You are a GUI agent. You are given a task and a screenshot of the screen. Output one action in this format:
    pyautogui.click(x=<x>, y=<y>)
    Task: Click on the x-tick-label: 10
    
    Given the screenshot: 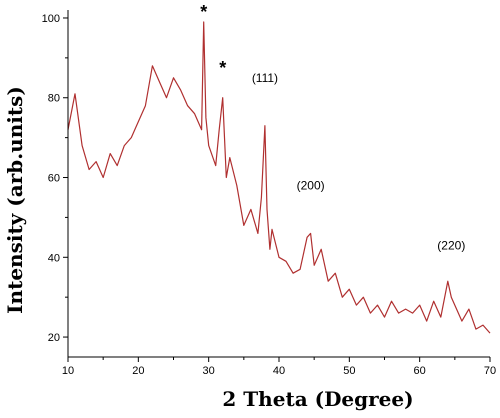 What is the action you would take?
    pyautogui.click(x=68, y=371)
    